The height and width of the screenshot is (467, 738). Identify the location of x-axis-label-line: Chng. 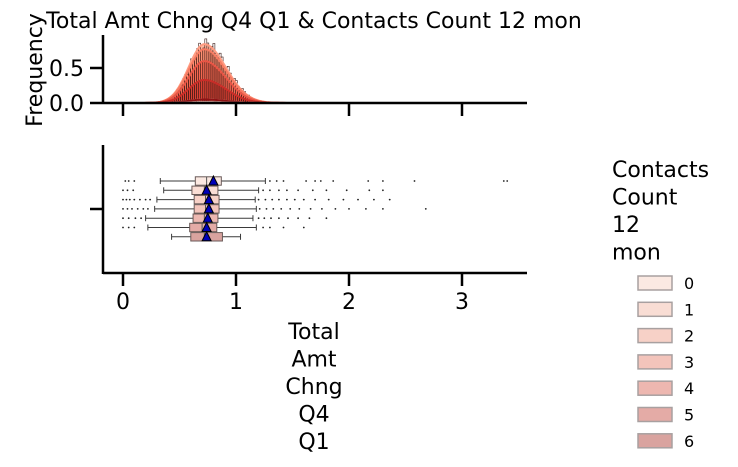
(313, 387).